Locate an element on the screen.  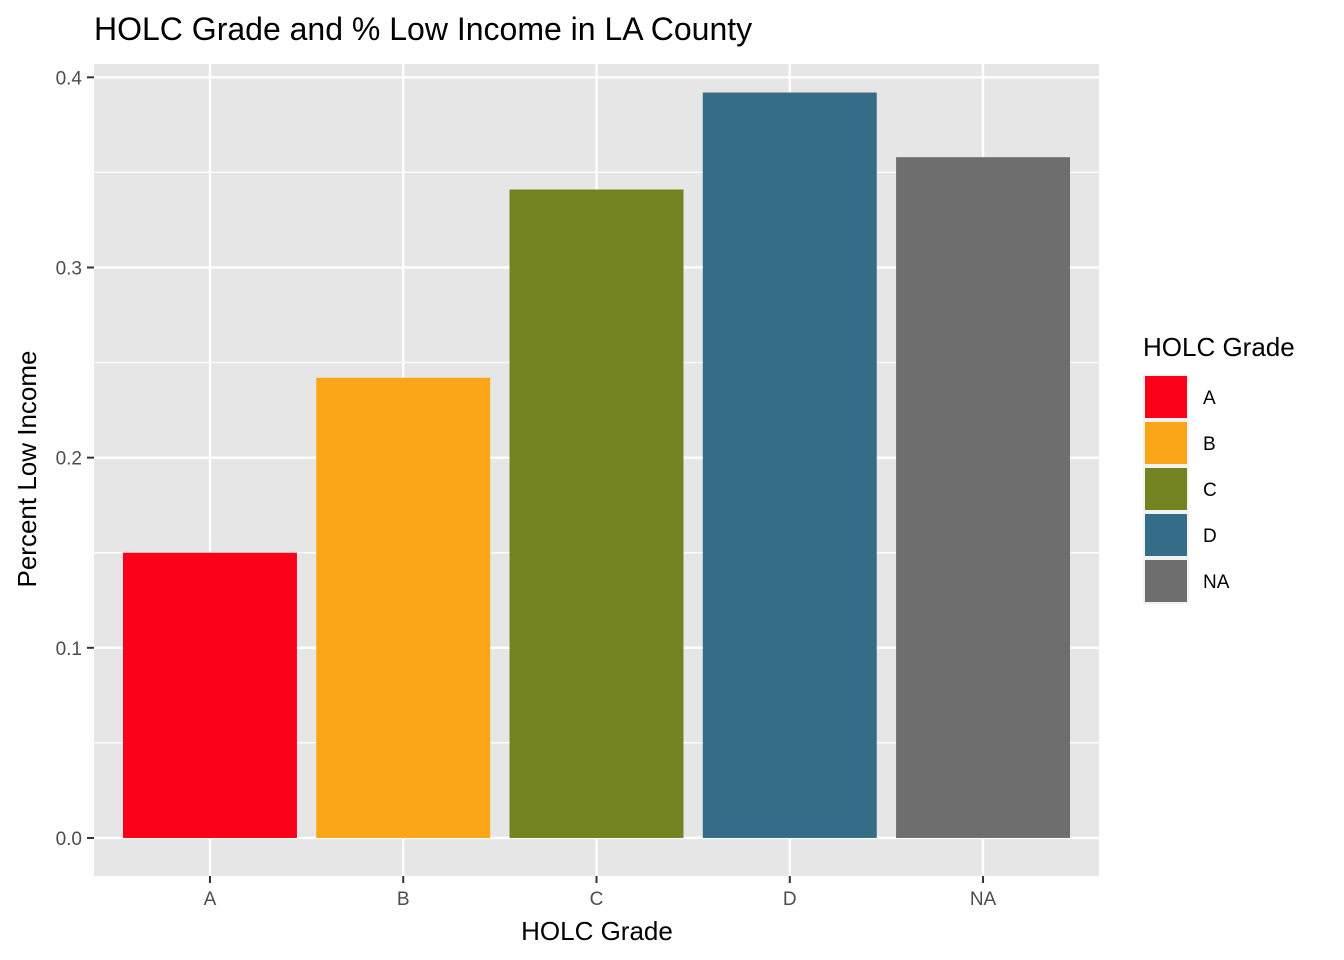
chart-title: HOLC Grade and % Low Income in LA County is located at coordinates (423, 29).